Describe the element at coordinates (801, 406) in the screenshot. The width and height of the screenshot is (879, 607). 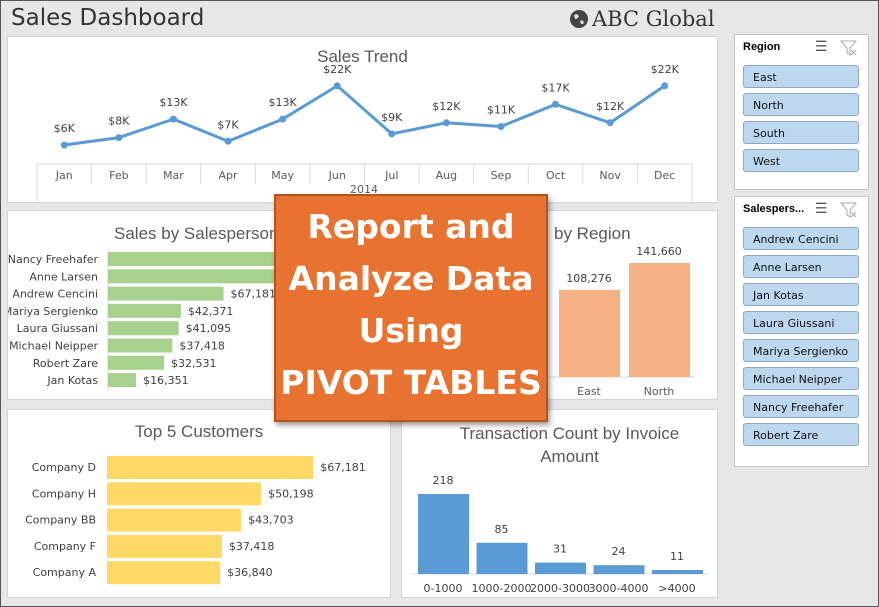
I see `slicer-item: Nancy Freehafer` at that location.